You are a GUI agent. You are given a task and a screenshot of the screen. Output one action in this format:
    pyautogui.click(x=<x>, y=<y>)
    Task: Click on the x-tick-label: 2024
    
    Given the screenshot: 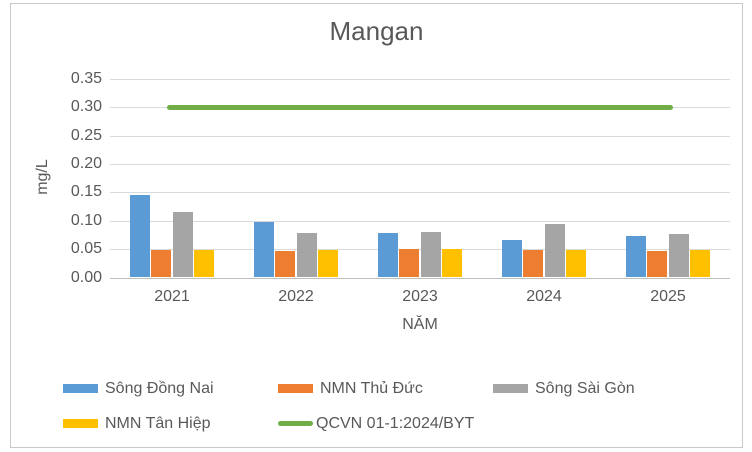 What is the action you would take?
    pyautogui.click(x=544, y=296)
    